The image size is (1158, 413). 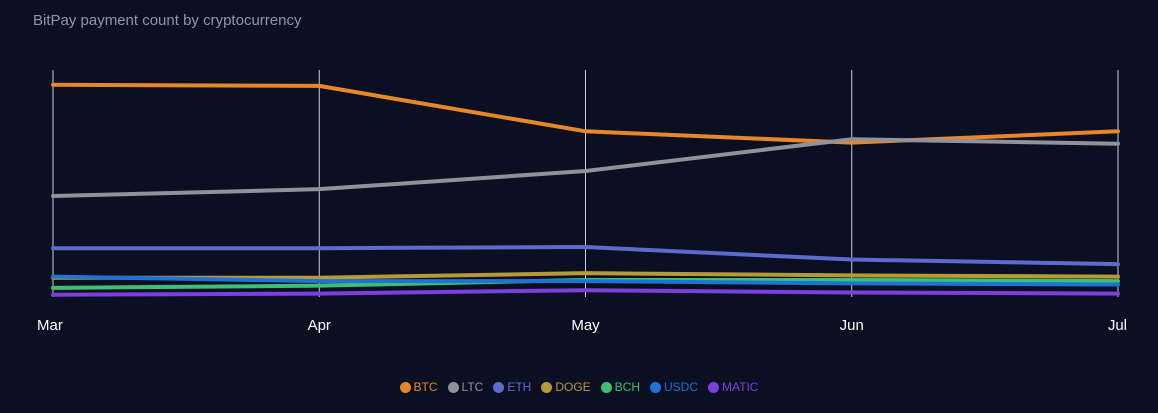 I want to click on series-line-eth, so click(x=585, y=256).